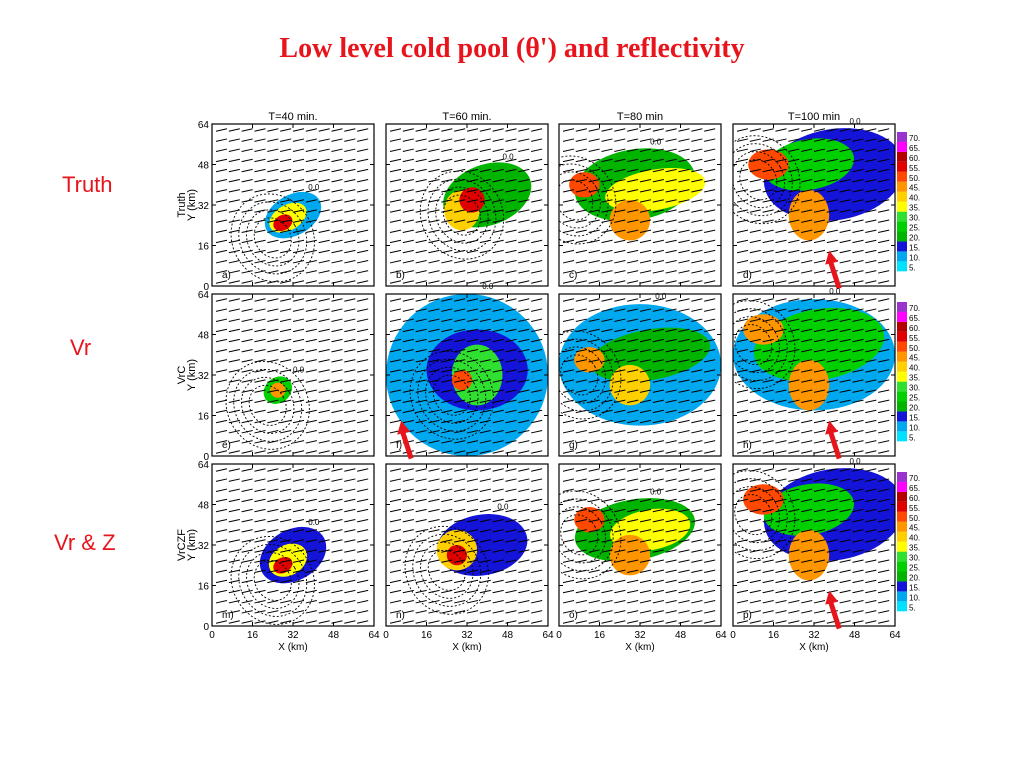 This screenshot has width=1024, height=768. I want to click on contour-label: 0.0, so click(503, 507).